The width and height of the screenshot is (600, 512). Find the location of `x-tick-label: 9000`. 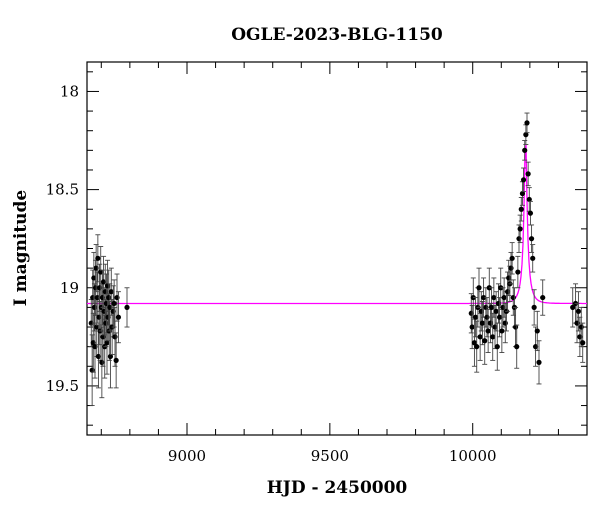

x-tick-label: 9000 is located at coordinates (187, 456).